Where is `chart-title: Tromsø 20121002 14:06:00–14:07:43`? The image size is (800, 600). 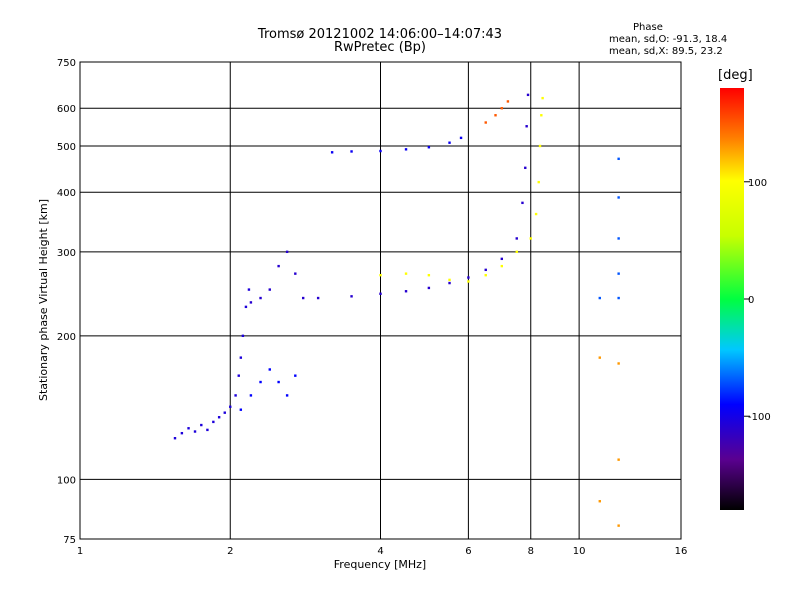
chart-title: Tromsø 20121002 14:06:00–14:07:43 is located at coordinates (380, 34).